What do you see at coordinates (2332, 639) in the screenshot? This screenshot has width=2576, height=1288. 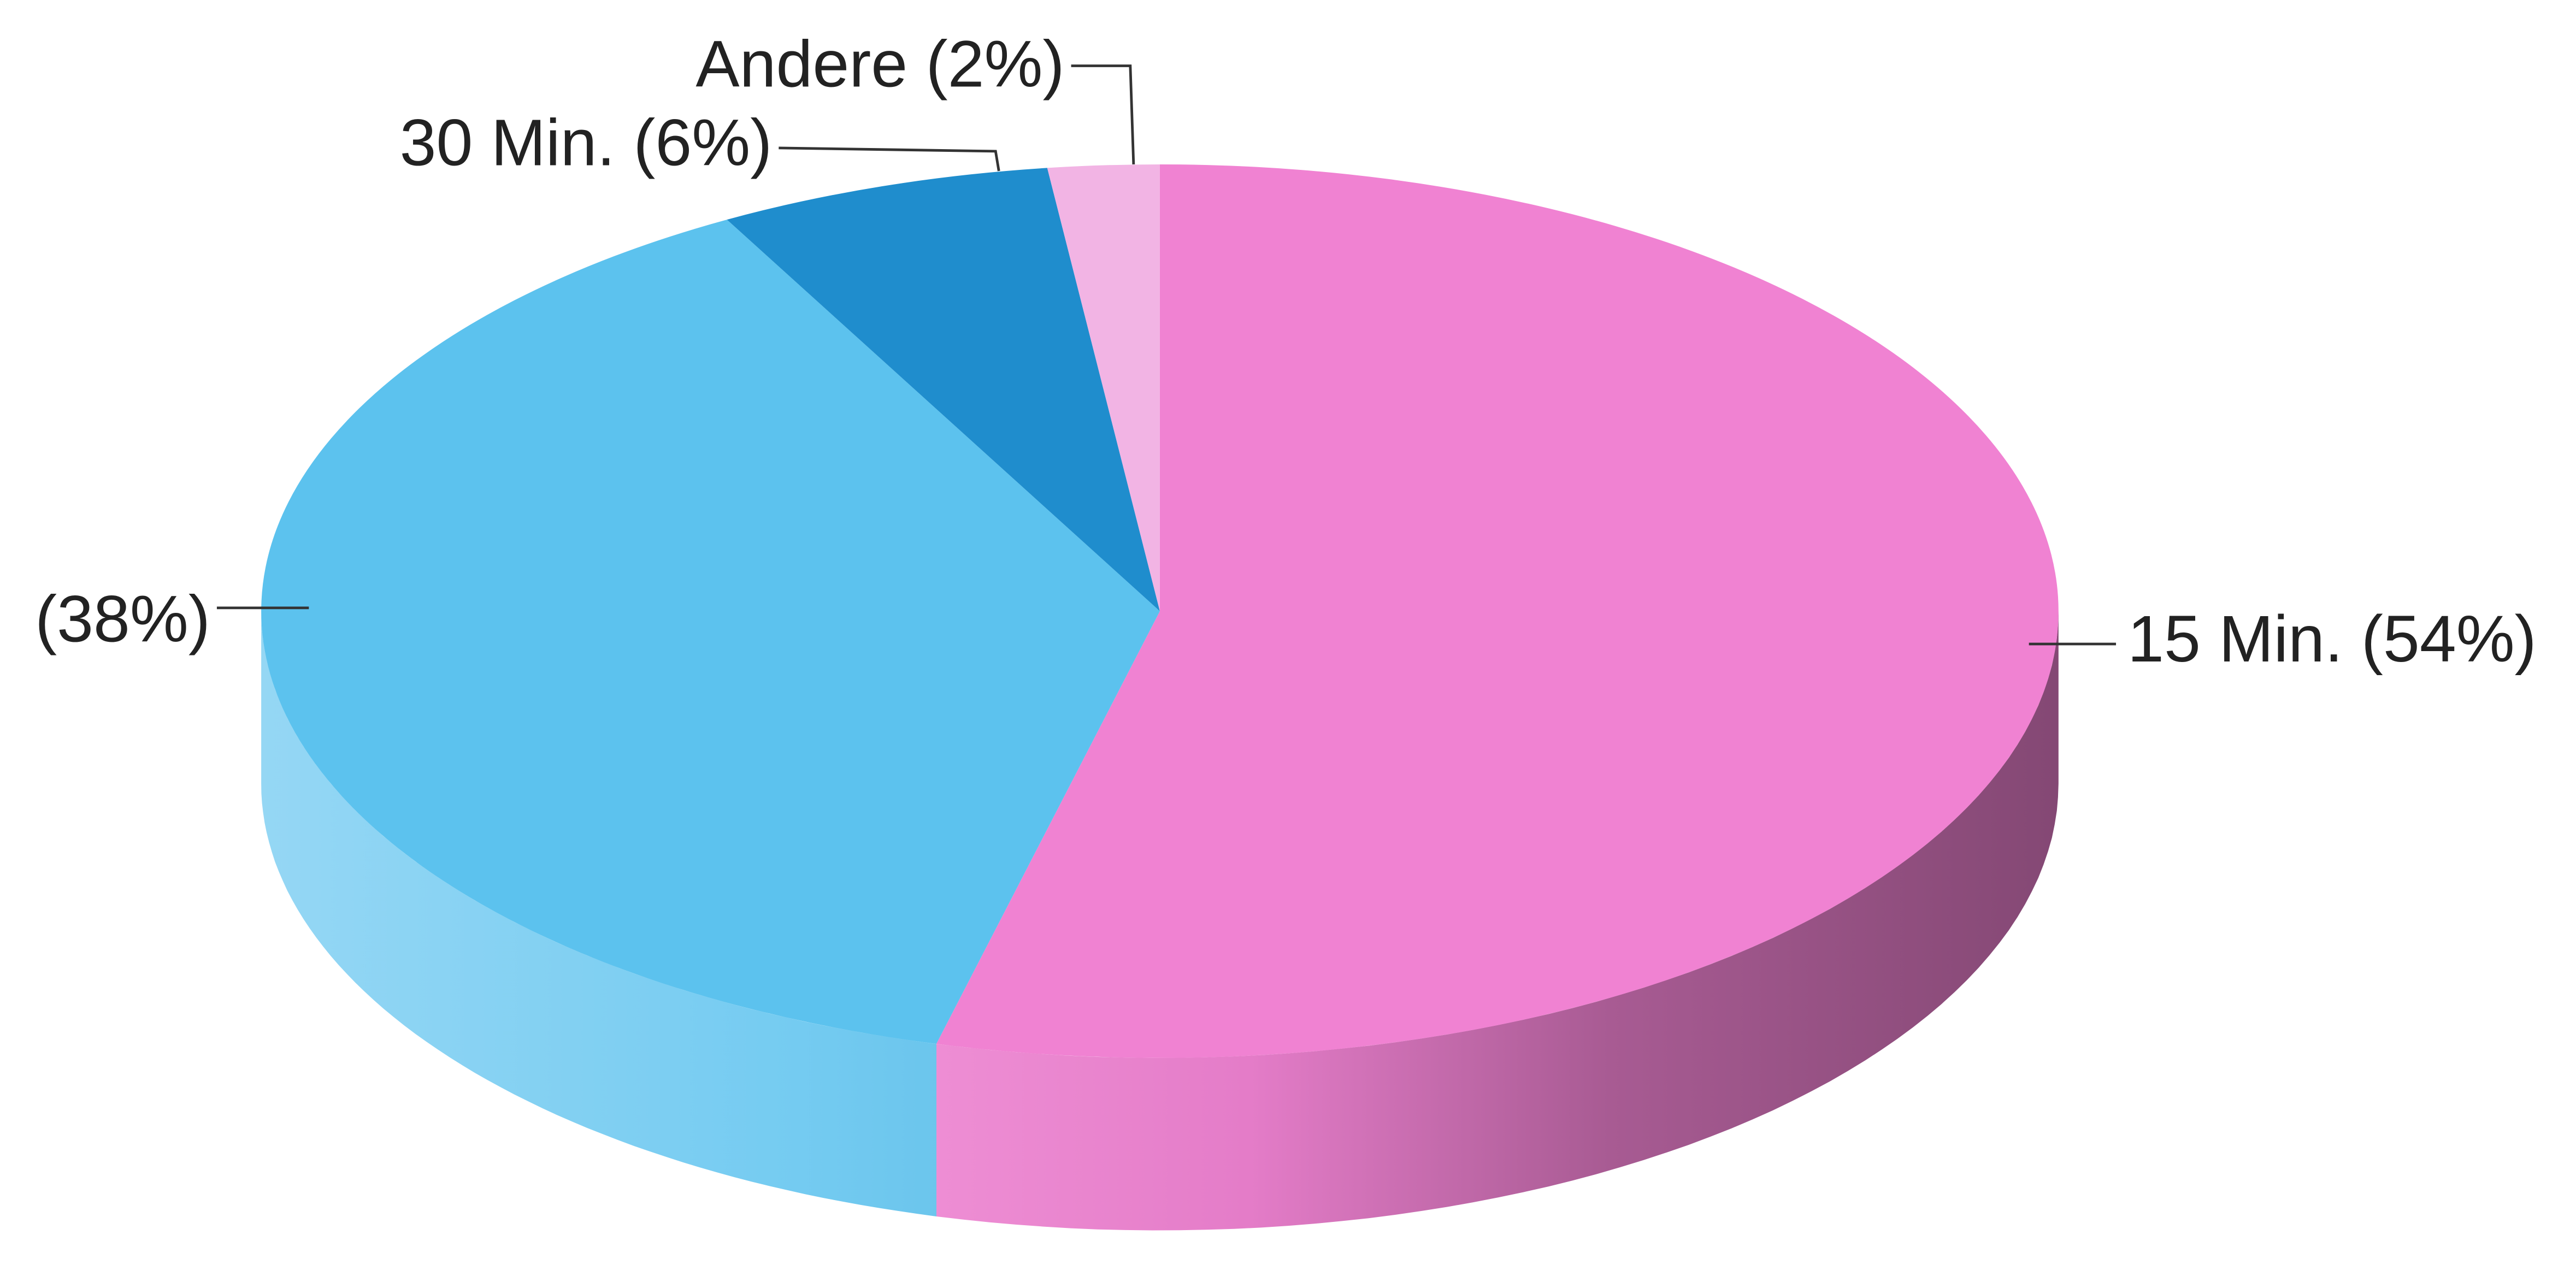 I see `data-label: 15 Min. (54%)` at bounding box center [2332, 639].